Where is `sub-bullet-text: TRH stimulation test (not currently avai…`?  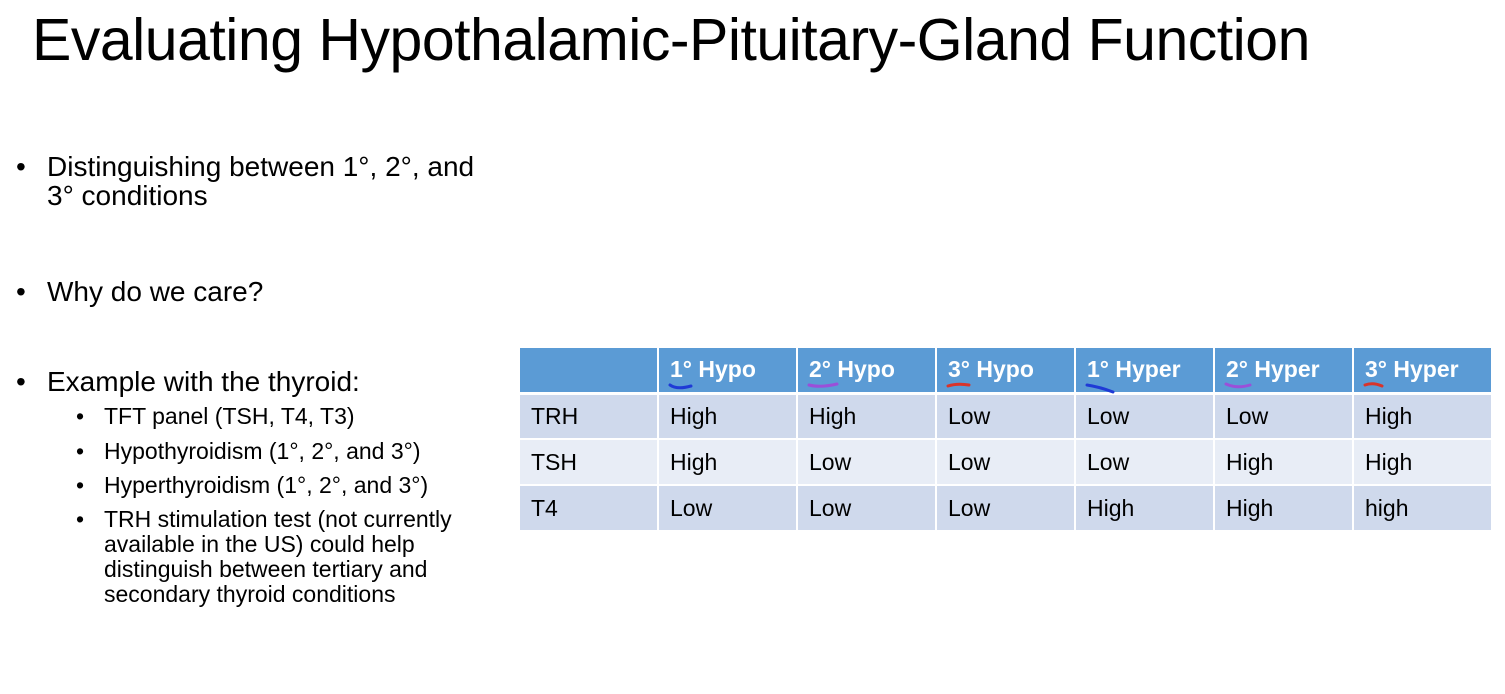
sub-bullet-text: TRH stimulation test (not currently avai… is located at coordinates (278, 556).